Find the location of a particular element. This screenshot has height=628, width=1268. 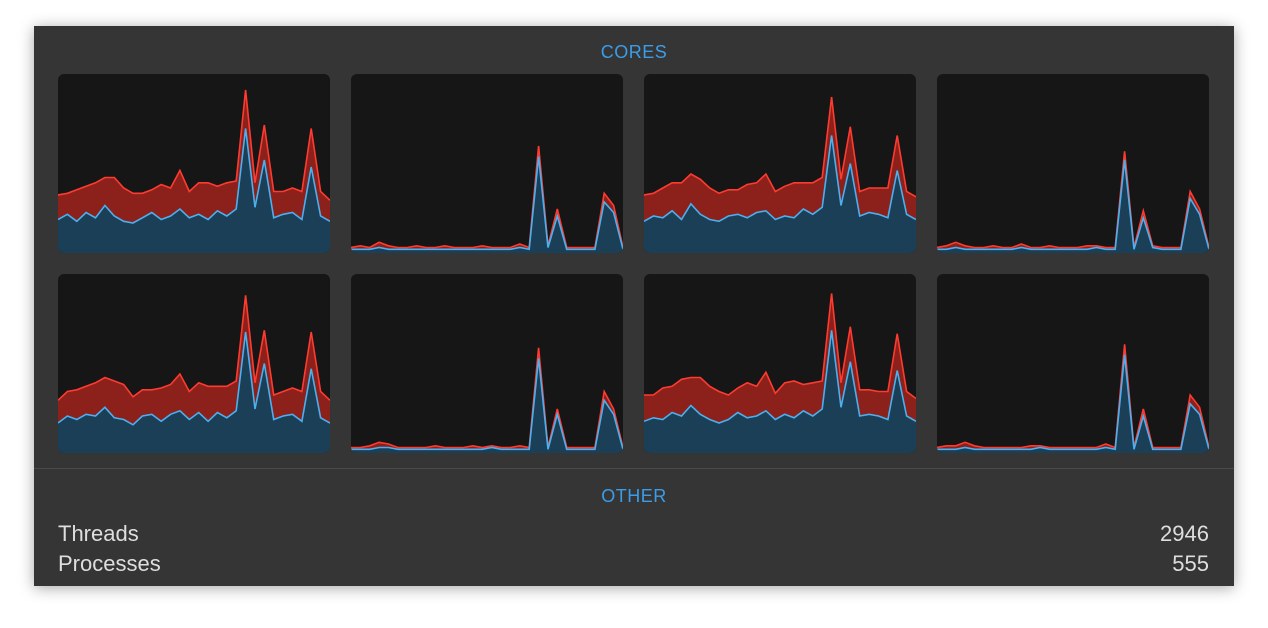

section-title: CORES is located at coordinates (634, 52).